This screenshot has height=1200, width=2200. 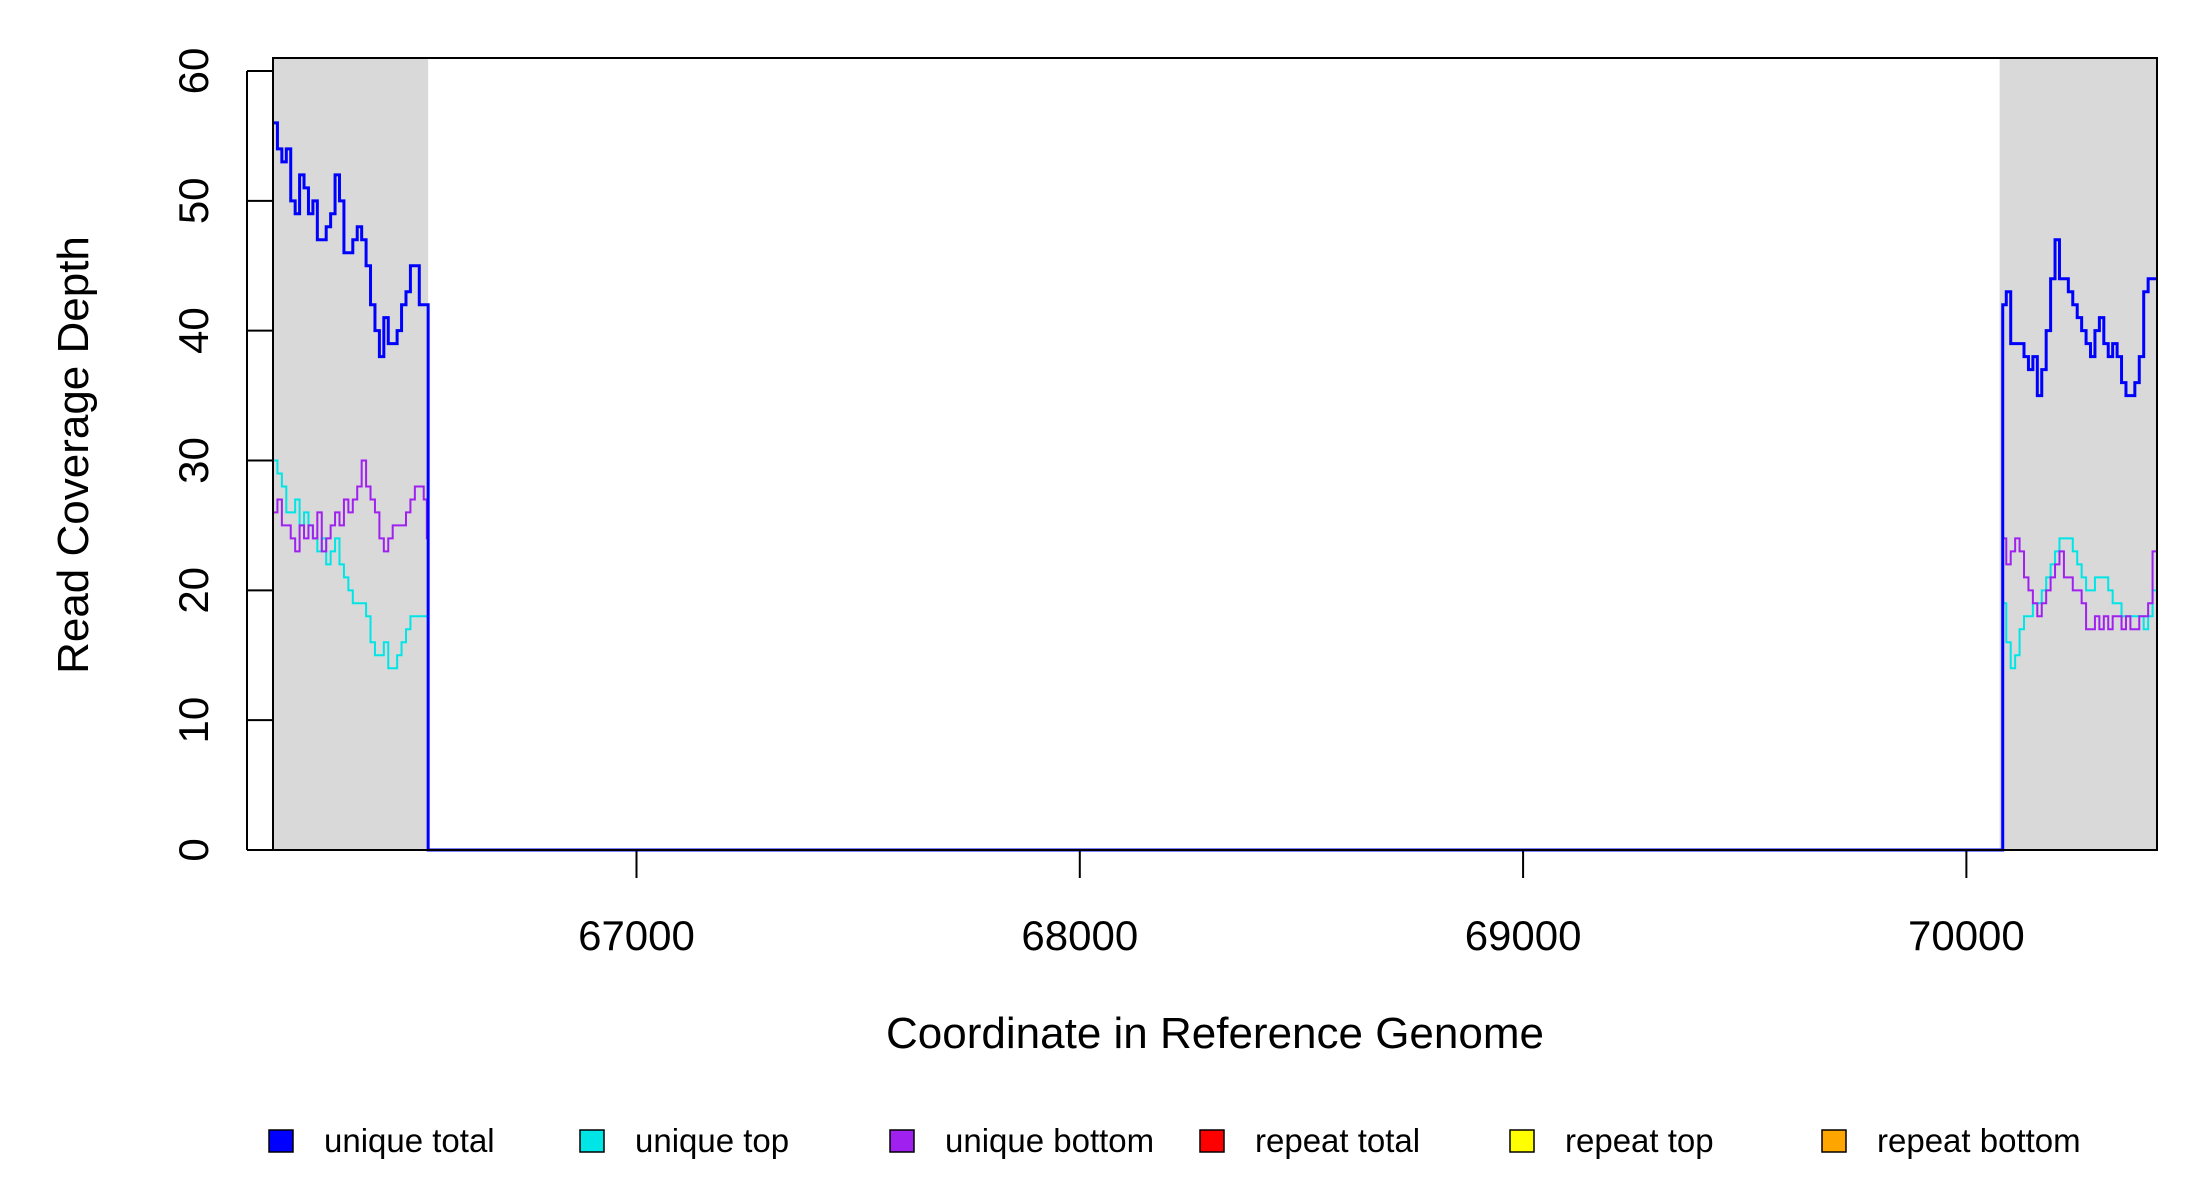 What do you see at coordinates (1979, 1140) in the screenshot?
I see `legend-label-repeat-bottom: repeat bottom` at bounding box center [1979, 1140].